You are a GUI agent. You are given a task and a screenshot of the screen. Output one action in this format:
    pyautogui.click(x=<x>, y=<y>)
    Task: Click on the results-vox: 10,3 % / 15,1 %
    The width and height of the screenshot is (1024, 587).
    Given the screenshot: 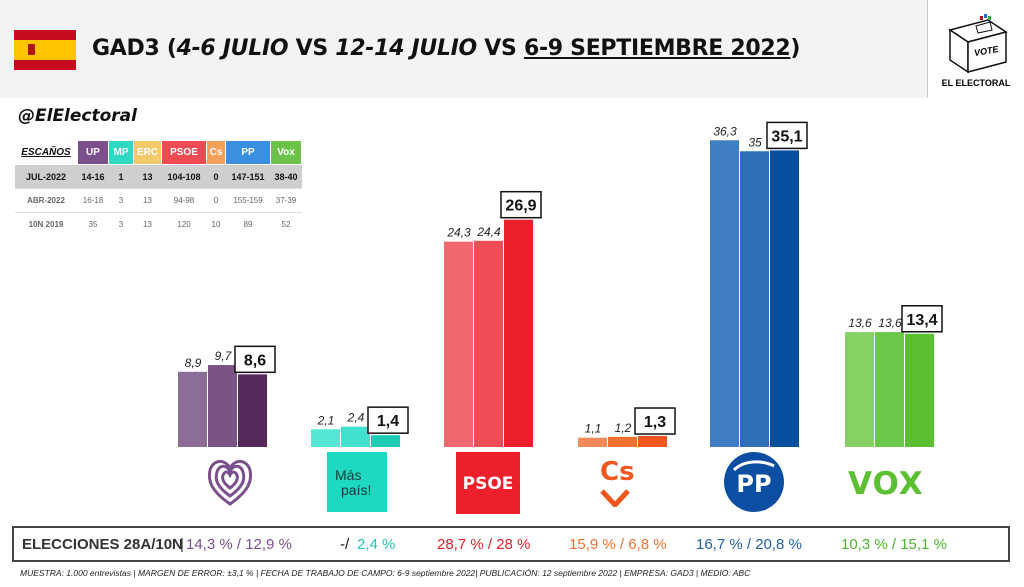 What is the action you would take?
    pyautogui.click(x=894, y=544)
    